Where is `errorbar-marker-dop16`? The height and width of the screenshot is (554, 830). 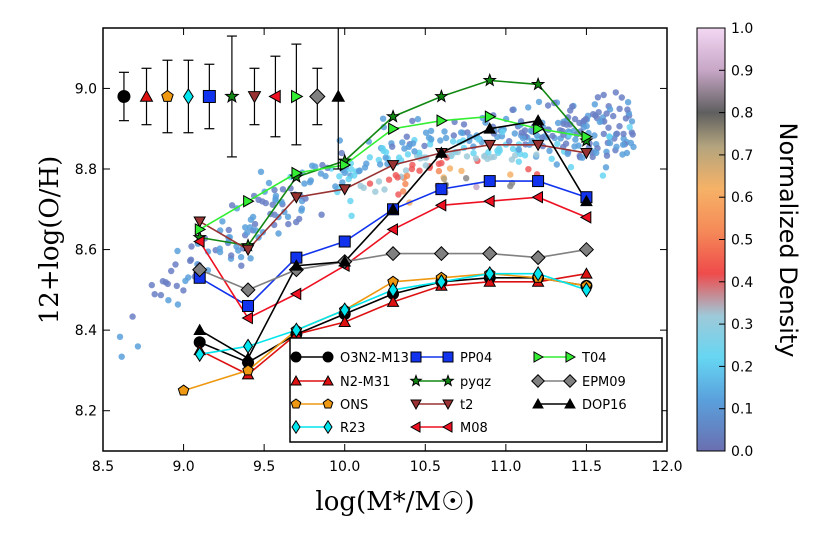
errorbar-marker-dop16 is located at coordinates (338, 95).